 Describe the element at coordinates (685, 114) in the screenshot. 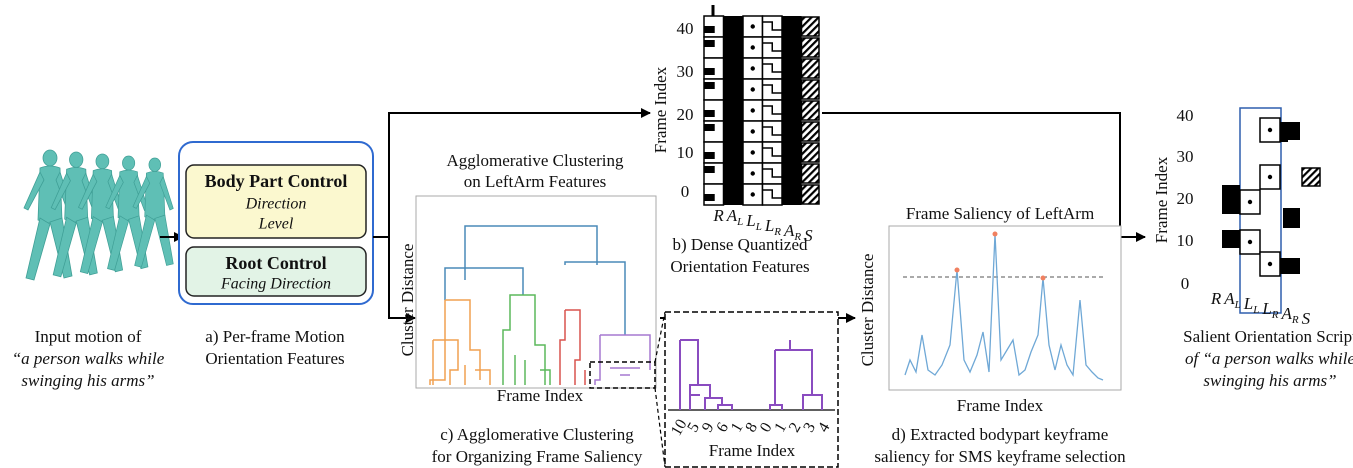

I see `y-tick-label: 20` at that location.